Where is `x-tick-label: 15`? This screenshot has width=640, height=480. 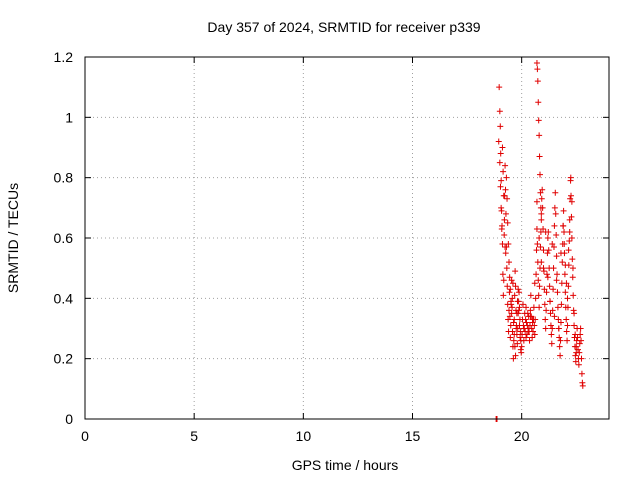
x-tick-label: 15 is located at coordinates (413, 436).